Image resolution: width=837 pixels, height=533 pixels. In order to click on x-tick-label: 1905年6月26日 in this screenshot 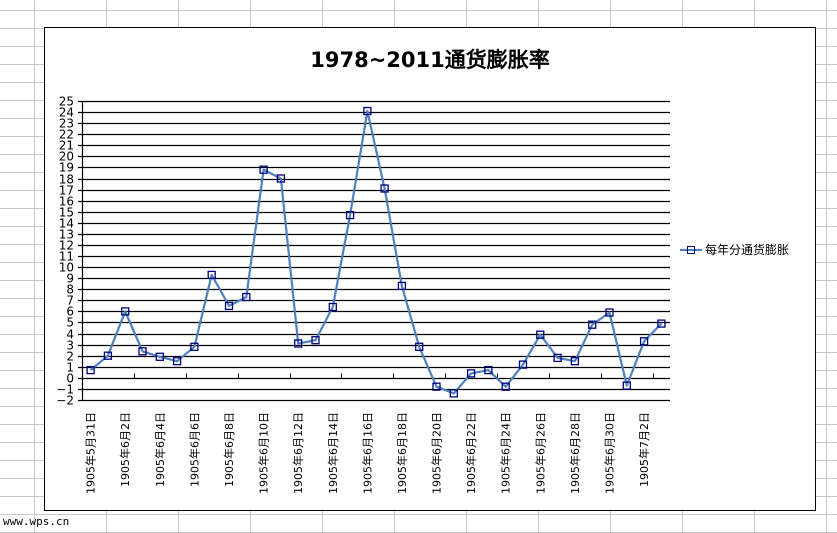, I will do `click(540, 453)`.